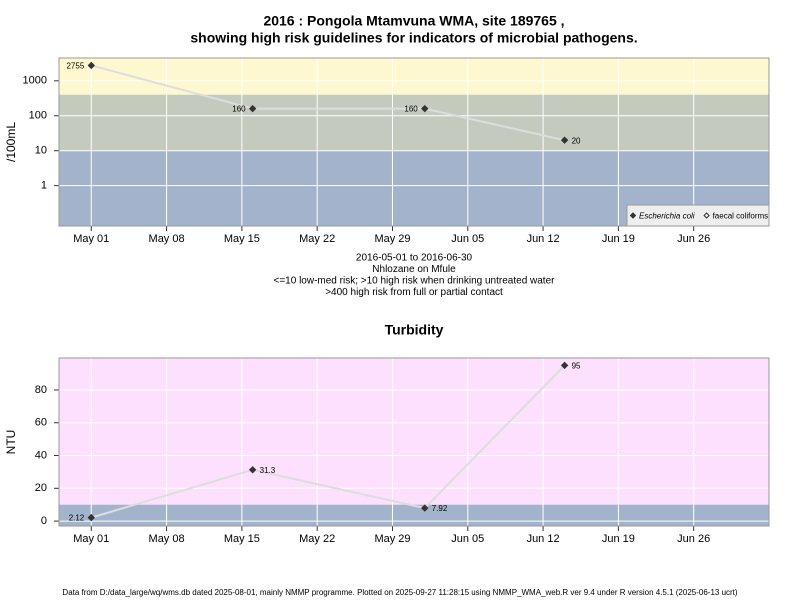 The width and height of the screenshot is (800, 600). Describe the element at coordinates (741, 216) in the screenshot. I see `legend-label: faecal coliforms` at that location.